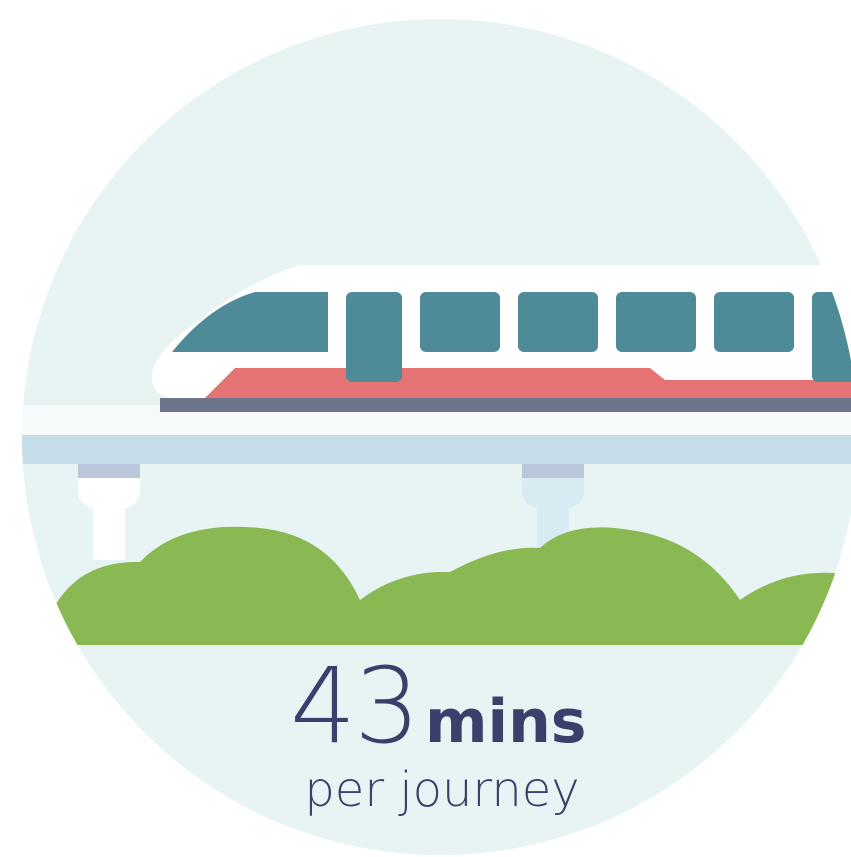 The image size is (851, 857). I want to click on stat-value: 43, so click(354, 706).